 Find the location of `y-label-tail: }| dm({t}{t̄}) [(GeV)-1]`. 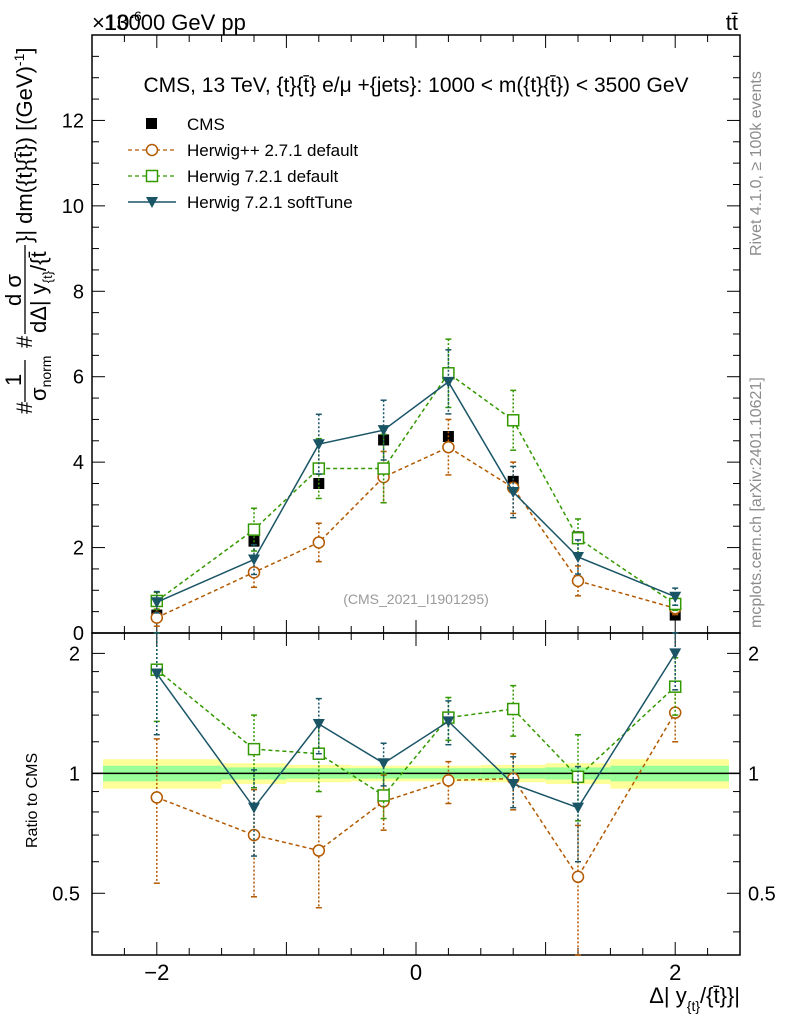

y-label-tail: }| dm({t}{t̄}) [(GeV)-1] is located at coordinates (24, 145).